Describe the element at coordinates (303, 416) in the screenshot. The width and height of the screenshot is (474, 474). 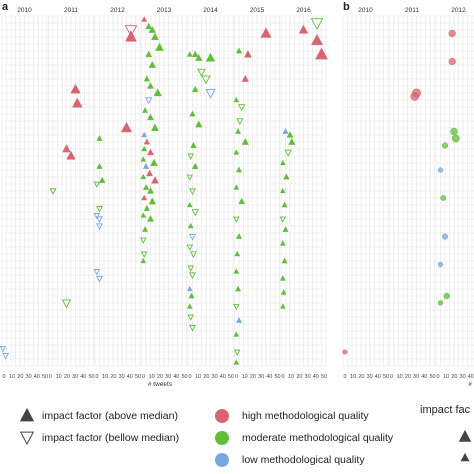
I see `legend-item-high: high methodological quality` at that location.